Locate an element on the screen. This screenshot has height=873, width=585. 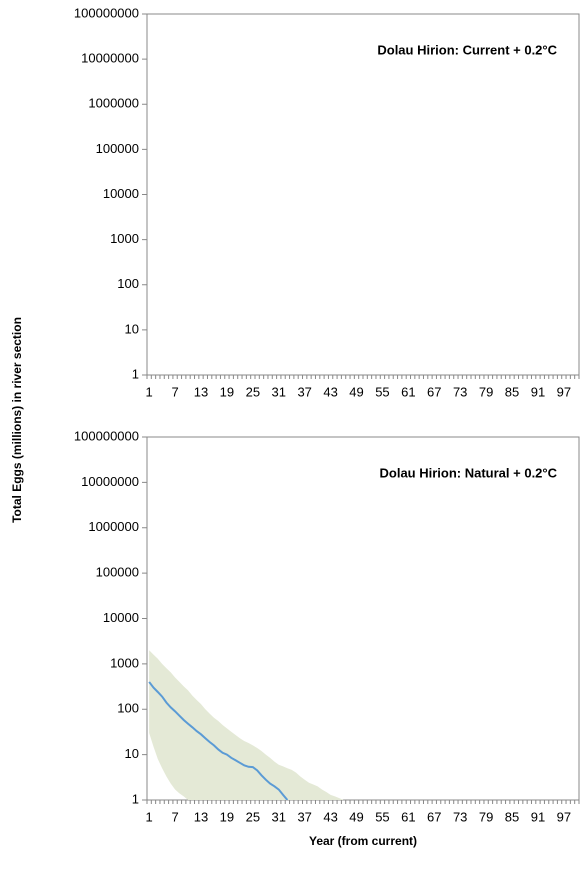
chart-title: Dolau Hirion: Natural + 0.2°C is located at coordinates (469, 472).